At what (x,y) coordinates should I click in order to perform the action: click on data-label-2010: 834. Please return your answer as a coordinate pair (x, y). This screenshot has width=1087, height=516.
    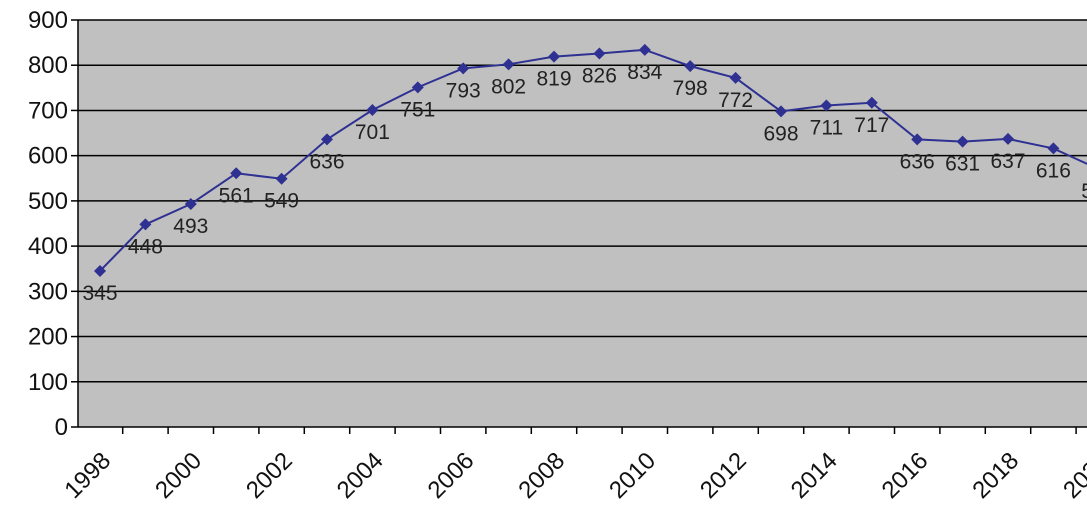
    Looking at the image, I should click on (644, 72).